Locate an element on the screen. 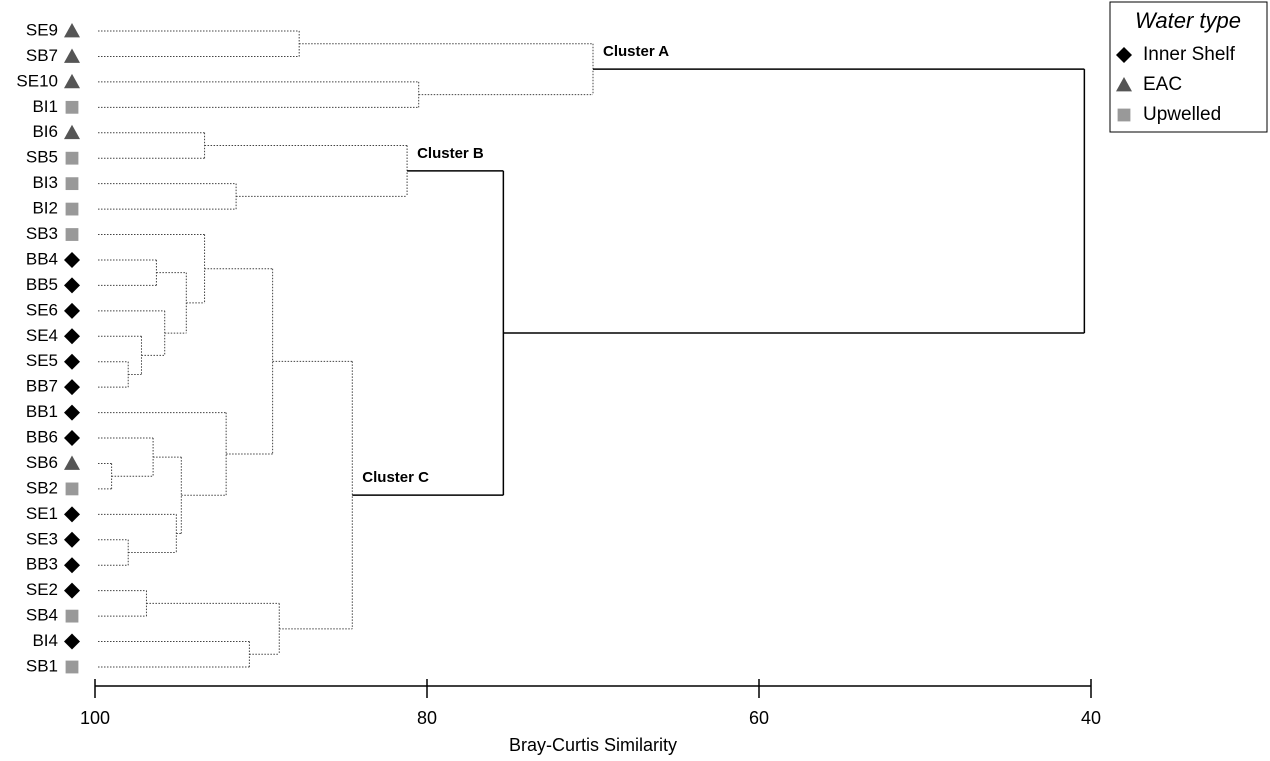 Image resolution: width=1270 pixels, height=761 pixels. leaf-label: SE4 is located at coordinates (42, 335).